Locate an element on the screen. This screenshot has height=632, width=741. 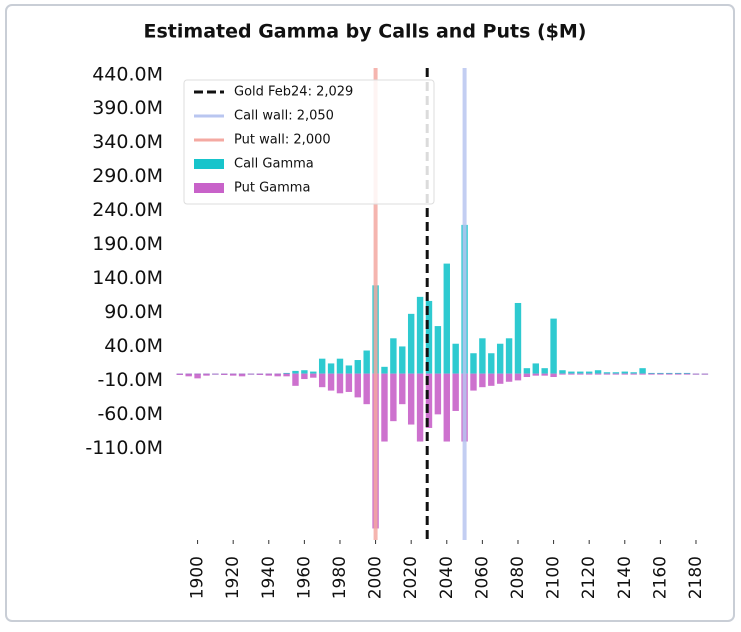
legend-label: Put wall: 2,000 is located at coordinates (282, 140).